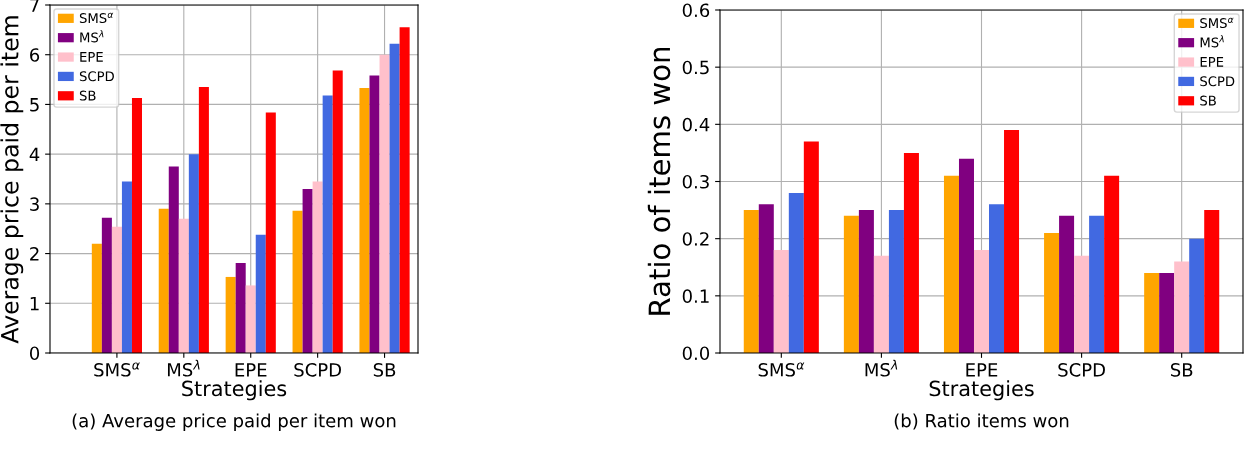 The image size is (1247, 454). What do you see at coordinates (981, 421) in the screenshot?
I see `text: (b) Ratio items won` at bounding box center [981, 421].